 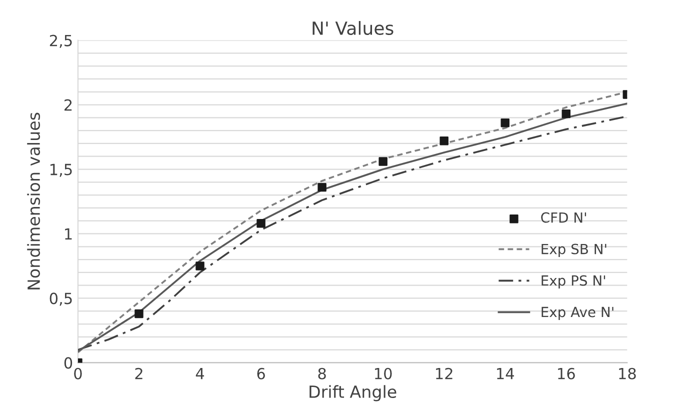 What do you see at coordinates (566, 374) in the screenshot?
I see `x-tick-label: 16` at bounding box center [566, 374].